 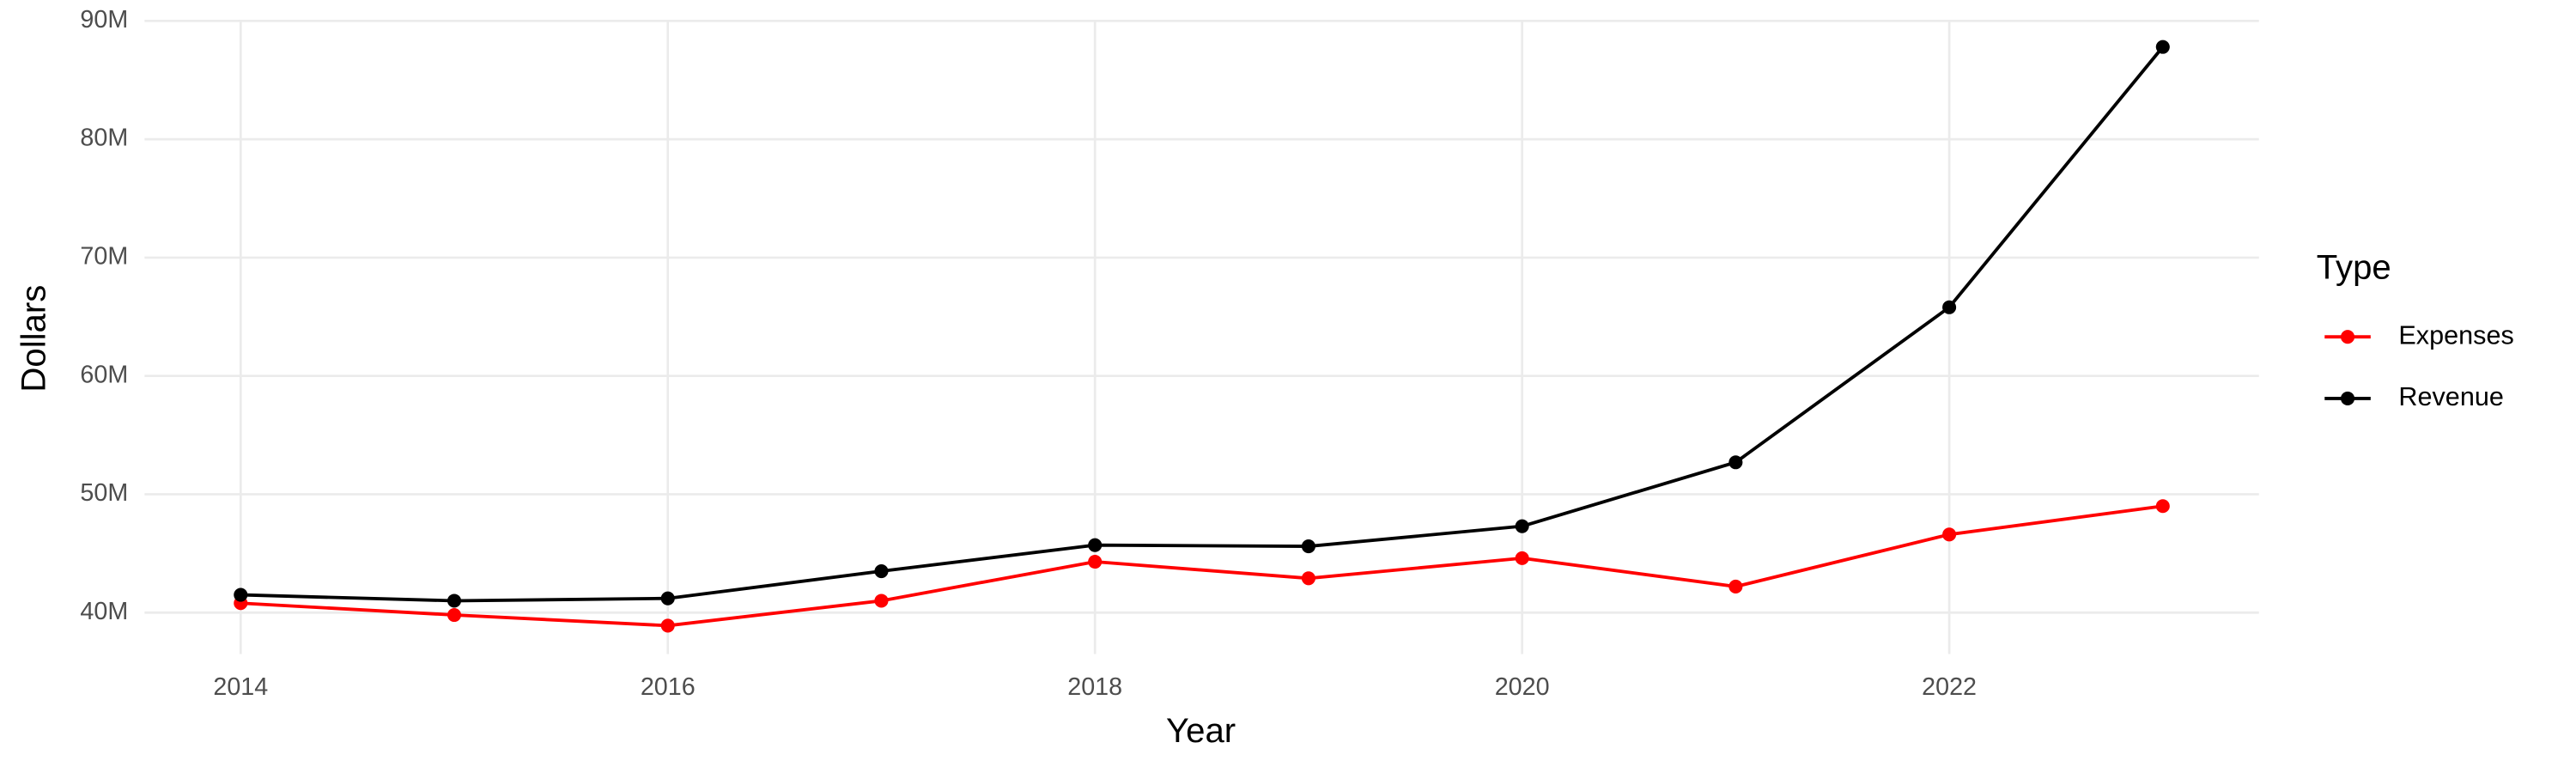 I want to click on y-tick-label: 60M, so click(x=104, y=374).